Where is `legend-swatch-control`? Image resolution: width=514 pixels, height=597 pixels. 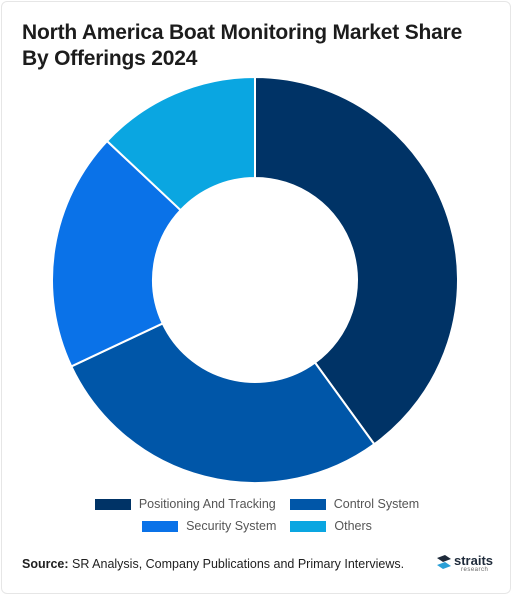
legend-swatch-control is located at coordinates (307, 504).